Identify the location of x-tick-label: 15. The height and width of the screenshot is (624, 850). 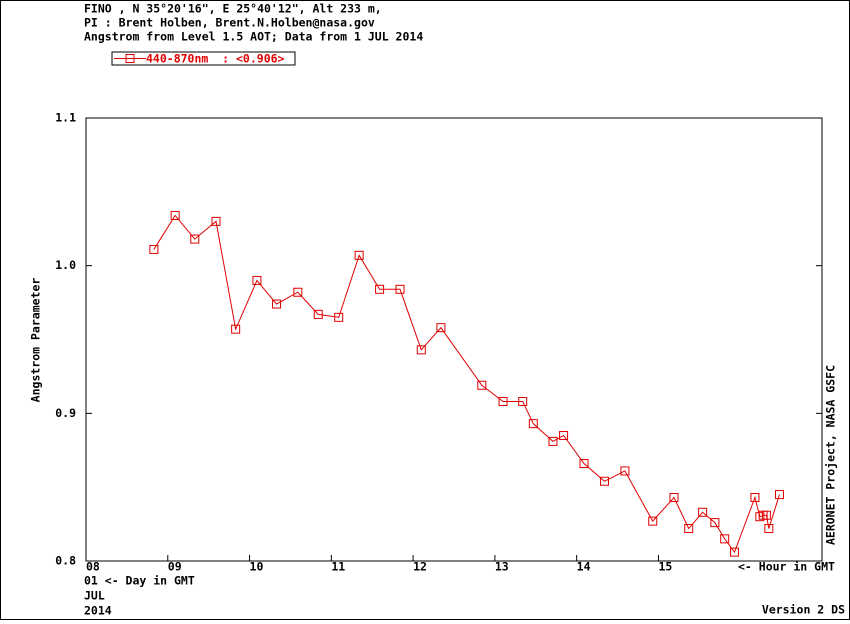
(665, 567).